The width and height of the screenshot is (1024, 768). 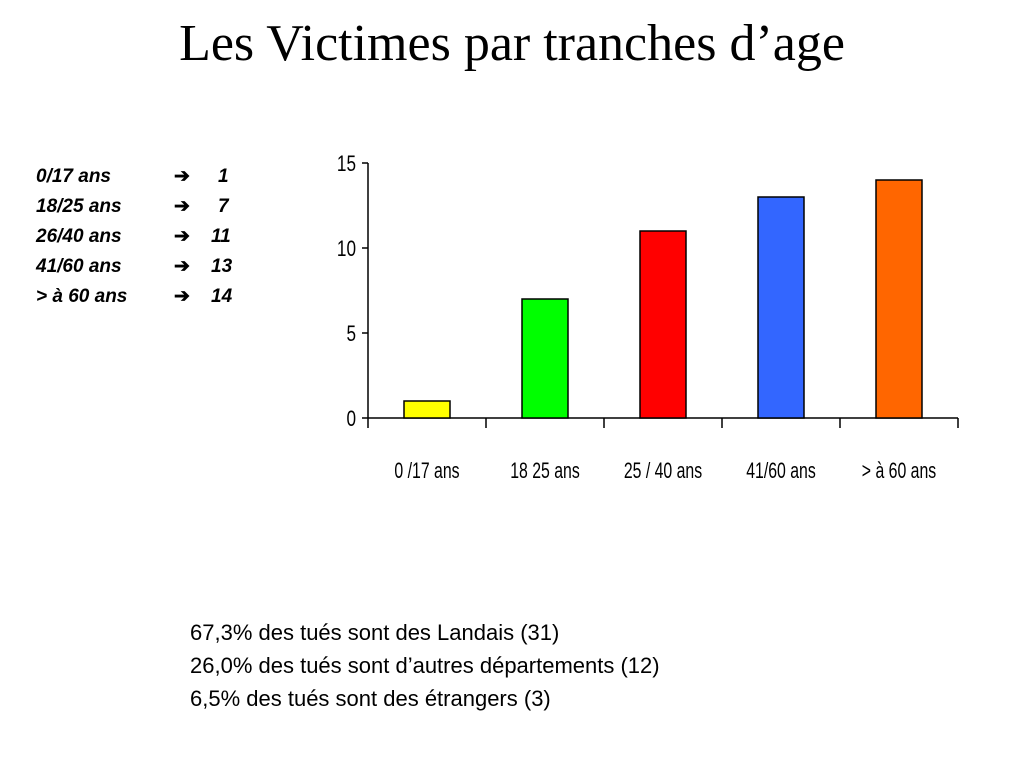 I want to click on x-tick-label: 18 25 ans, so click(x=545, y=472).